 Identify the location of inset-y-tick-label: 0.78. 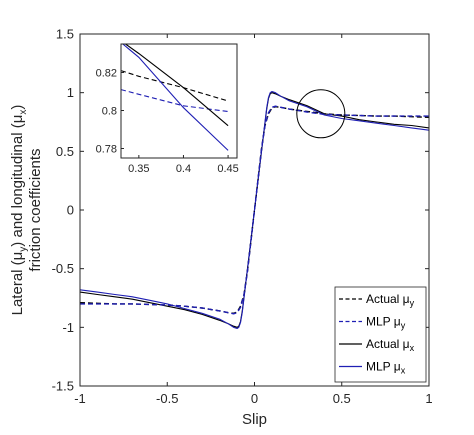
(106, 150).